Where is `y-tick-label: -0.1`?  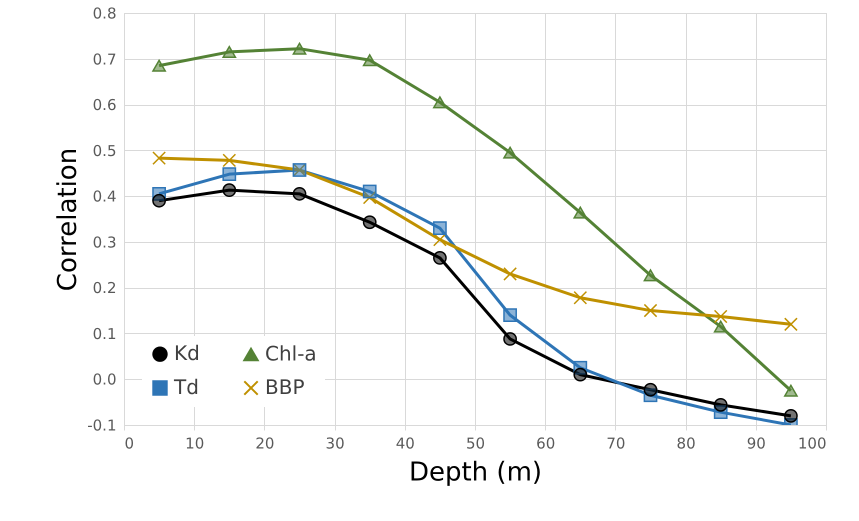 y-tick-label: -0.1 is located at coordinates (101, 425).